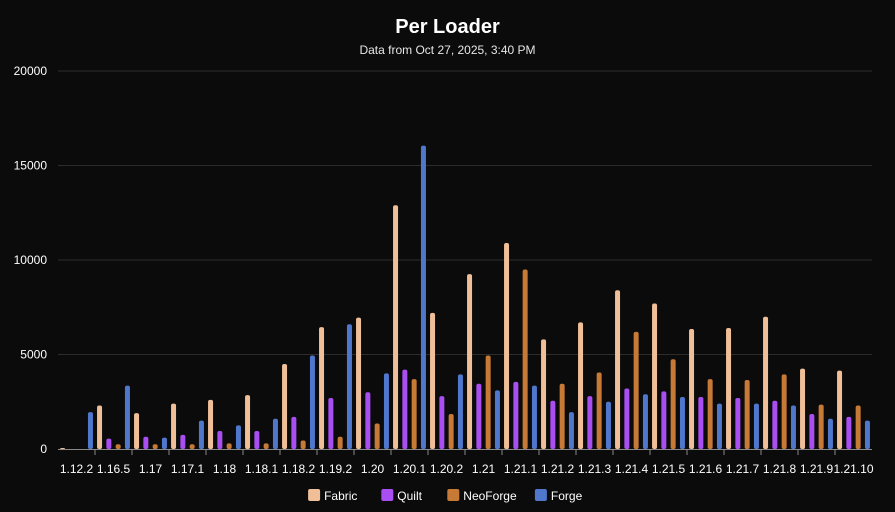  I want to click on legend-swatch-quilt, so click(387, 495).